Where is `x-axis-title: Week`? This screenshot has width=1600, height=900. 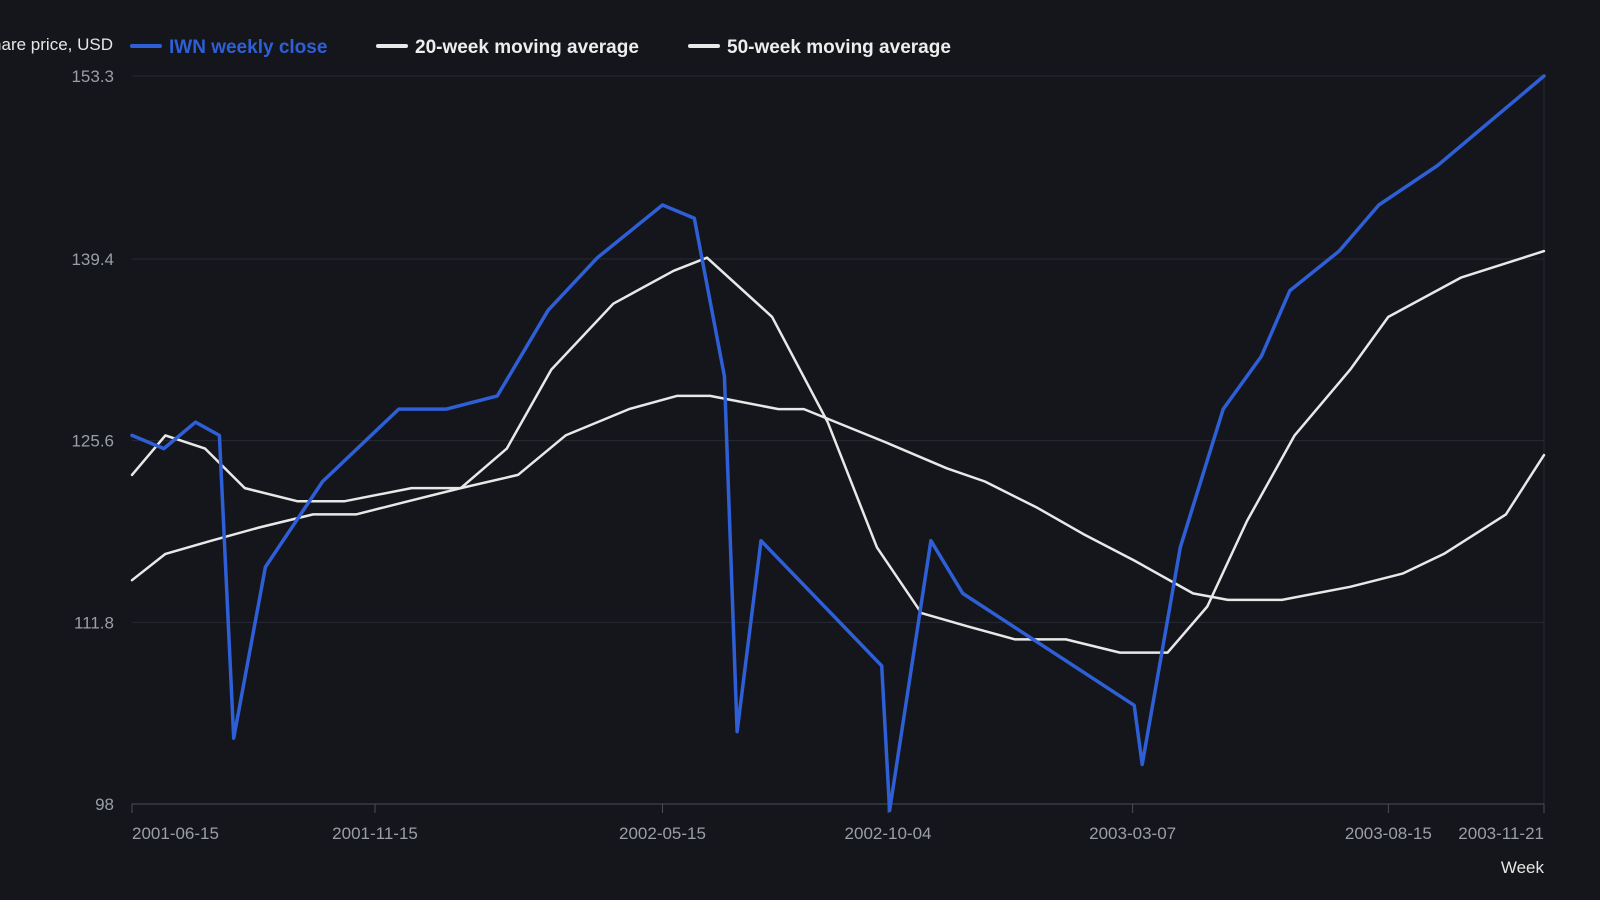
x-axis-title: Week is located at coordinates (1523, 867).